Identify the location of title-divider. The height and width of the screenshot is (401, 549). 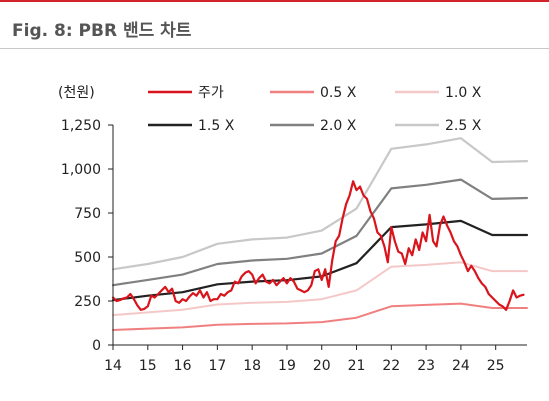
(274, 48).